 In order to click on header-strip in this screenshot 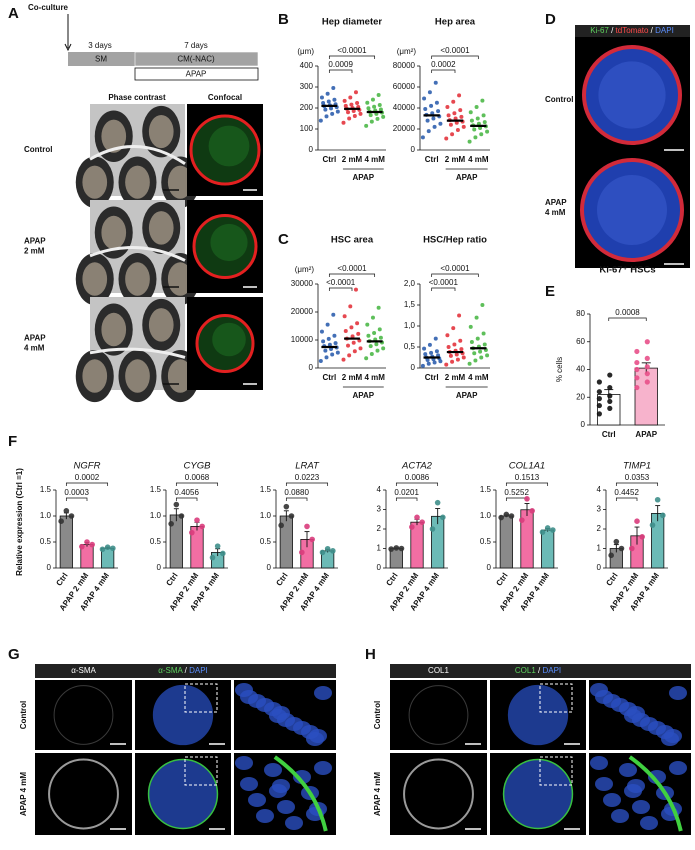, I will do `click(185, 671)`.